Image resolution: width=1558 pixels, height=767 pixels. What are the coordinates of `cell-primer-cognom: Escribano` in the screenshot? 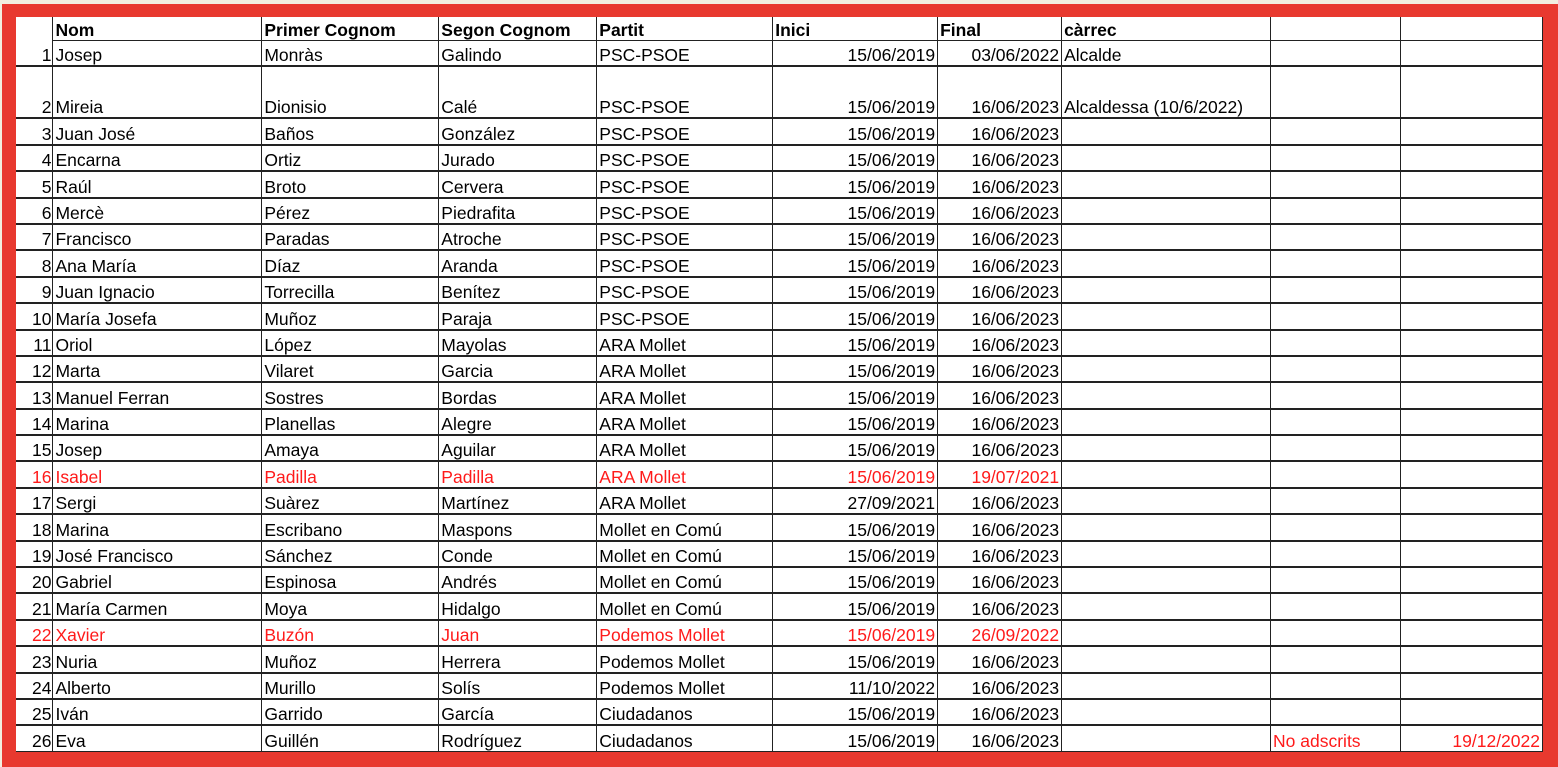 It's located at (350, 527).